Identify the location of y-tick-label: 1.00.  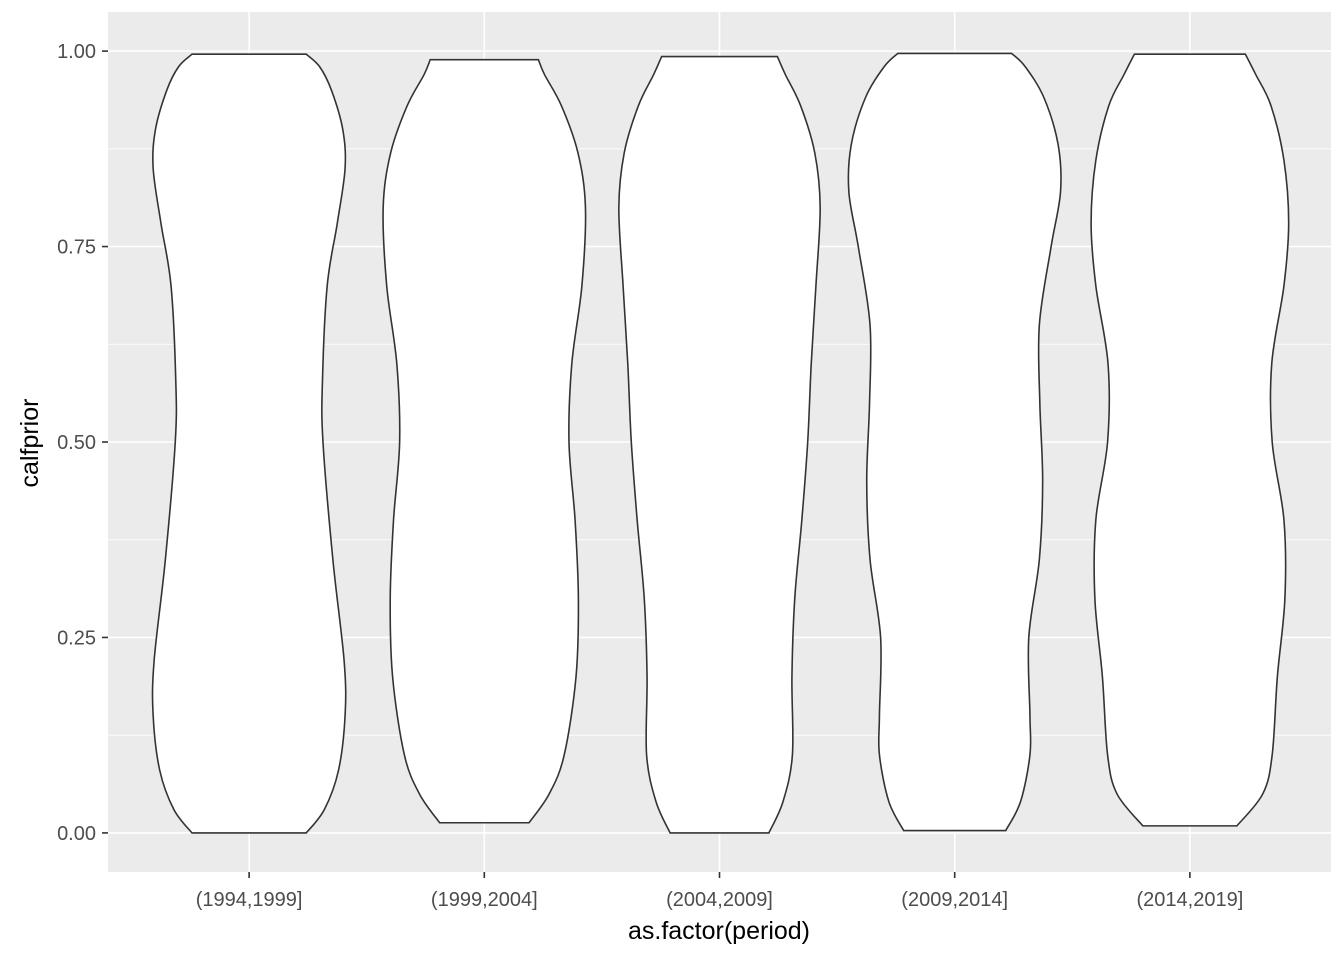
(76, 52).